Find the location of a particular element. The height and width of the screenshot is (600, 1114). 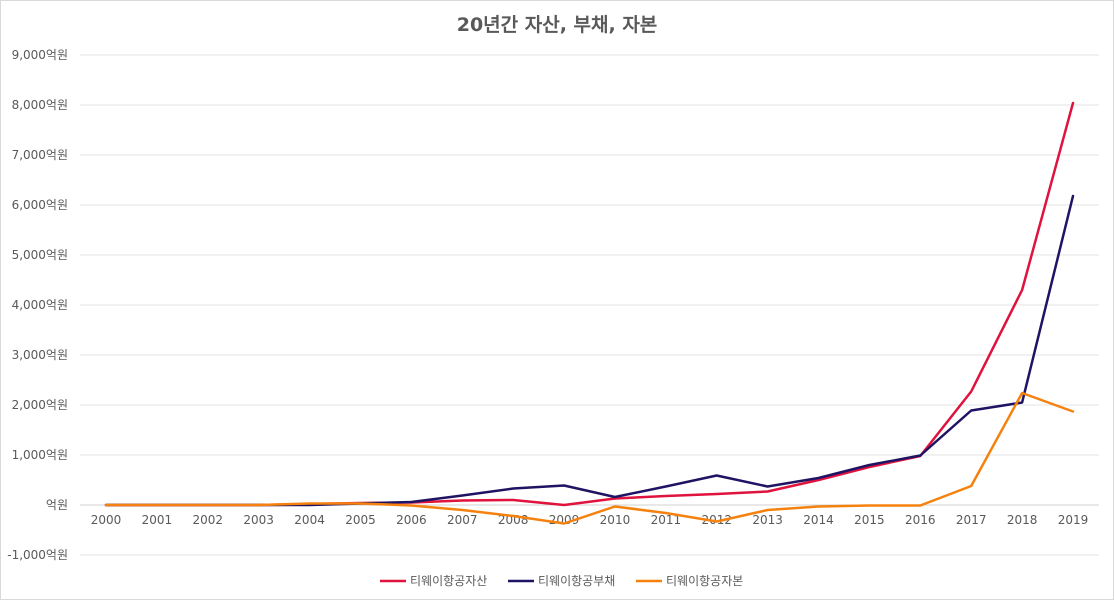

x-tick-label: 2018 is located at coordinates (1022, 520).